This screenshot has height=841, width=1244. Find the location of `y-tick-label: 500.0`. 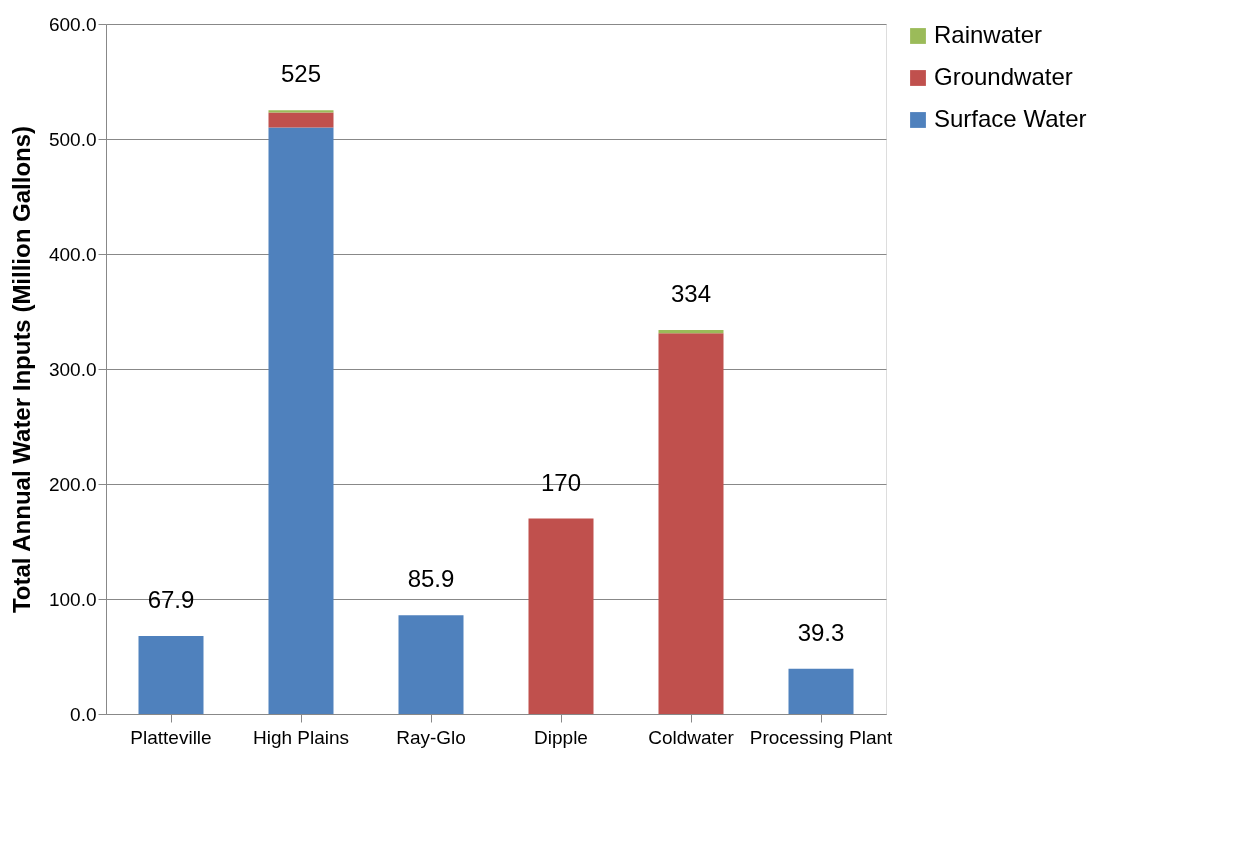

y-tick-label: 500.0 is located at coordinates (72, 139).